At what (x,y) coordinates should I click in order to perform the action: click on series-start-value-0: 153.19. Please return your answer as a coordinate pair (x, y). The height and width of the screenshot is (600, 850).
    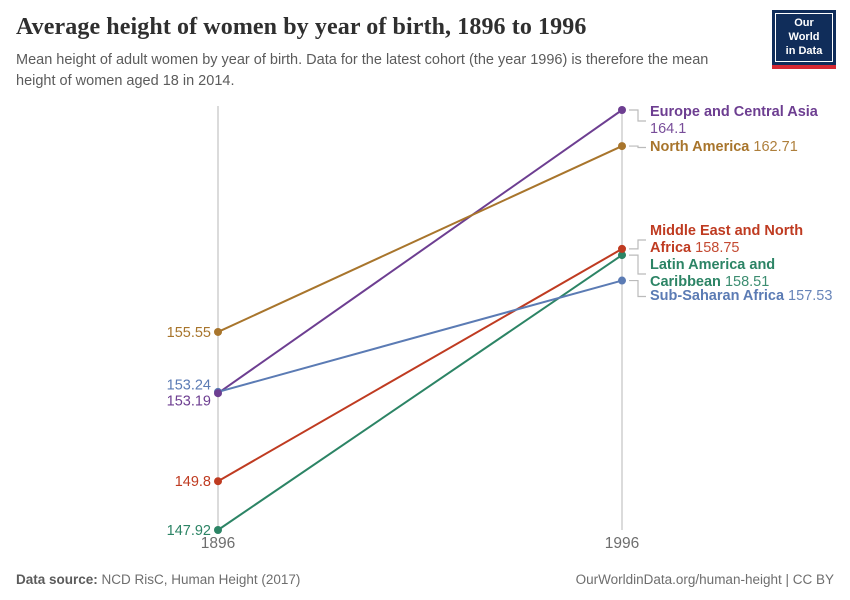
    Looking at the image, I should click on (189, 402).